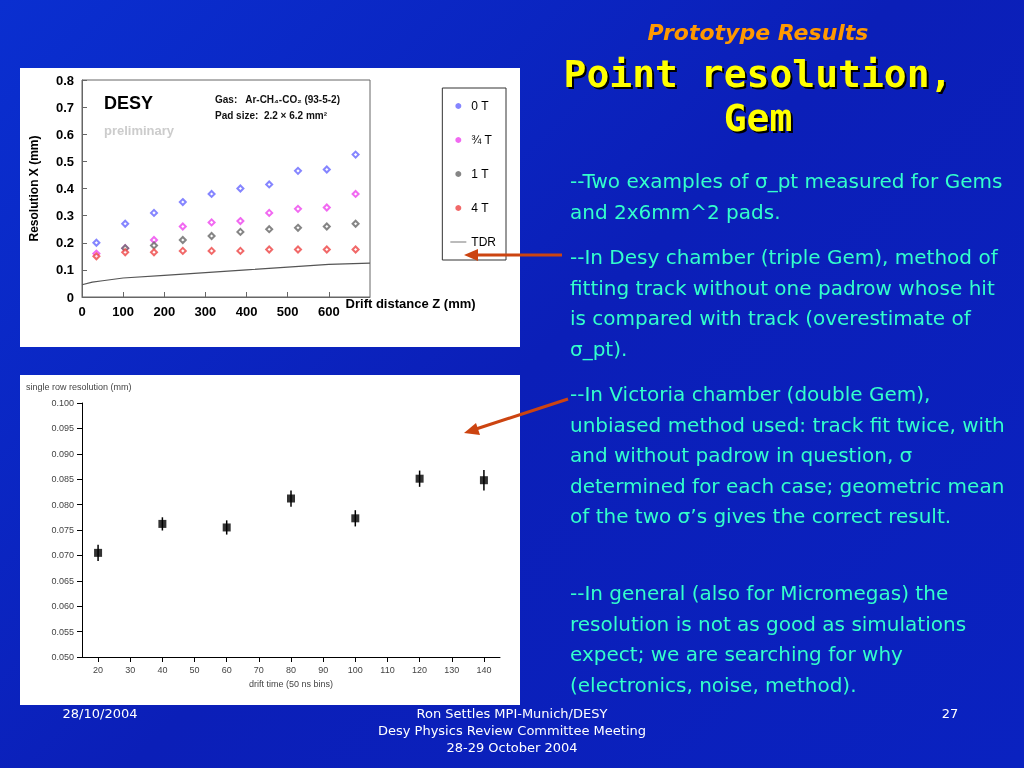  I want to click on y-tick-label: 0.095, so click(62, 428).